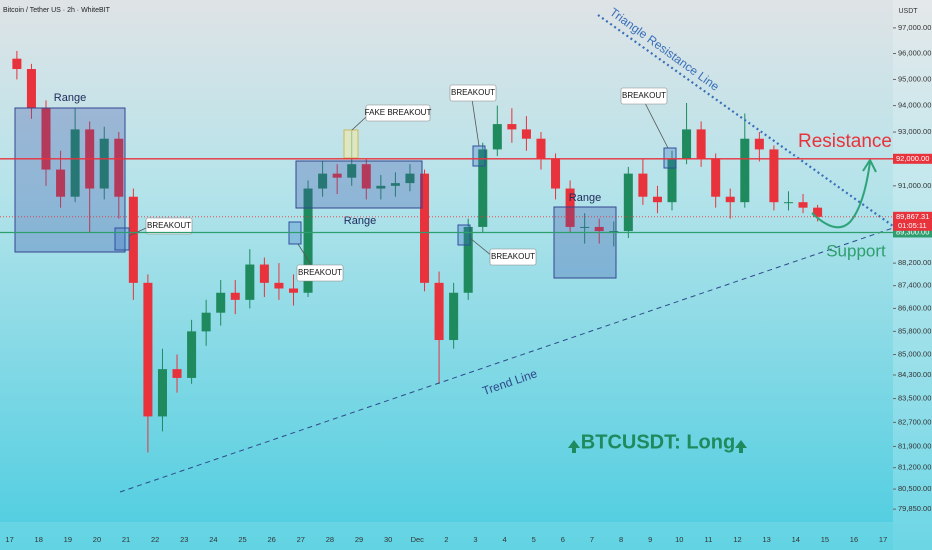 This screenshot has width=932, height=550. What do you see at coordinates (242, 539) in the screenshot?
I see `x-tick-label: 25` at bounding box center [242, 539].